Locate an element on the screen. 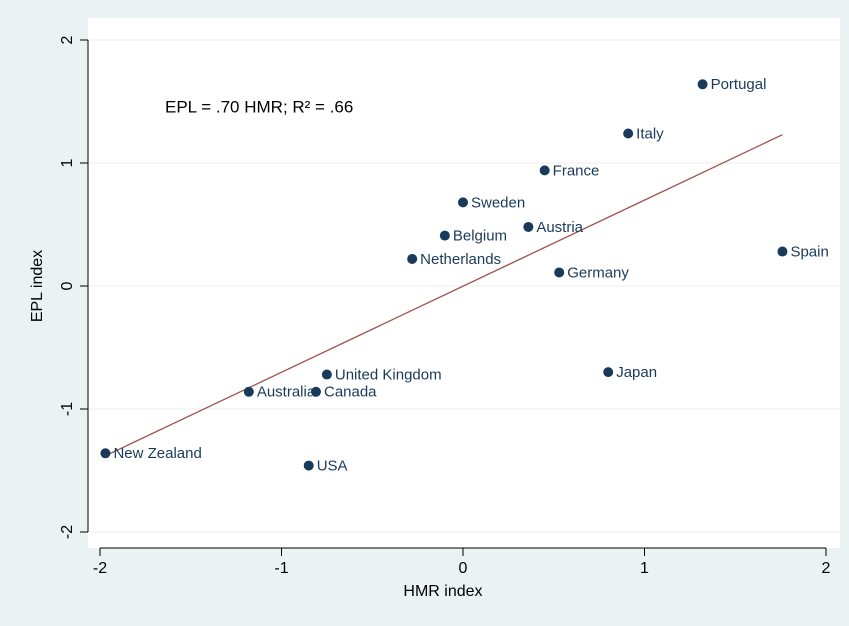 This screenshot has width=849, height=626. point-label: Australia is located at coordinates (286, 392).